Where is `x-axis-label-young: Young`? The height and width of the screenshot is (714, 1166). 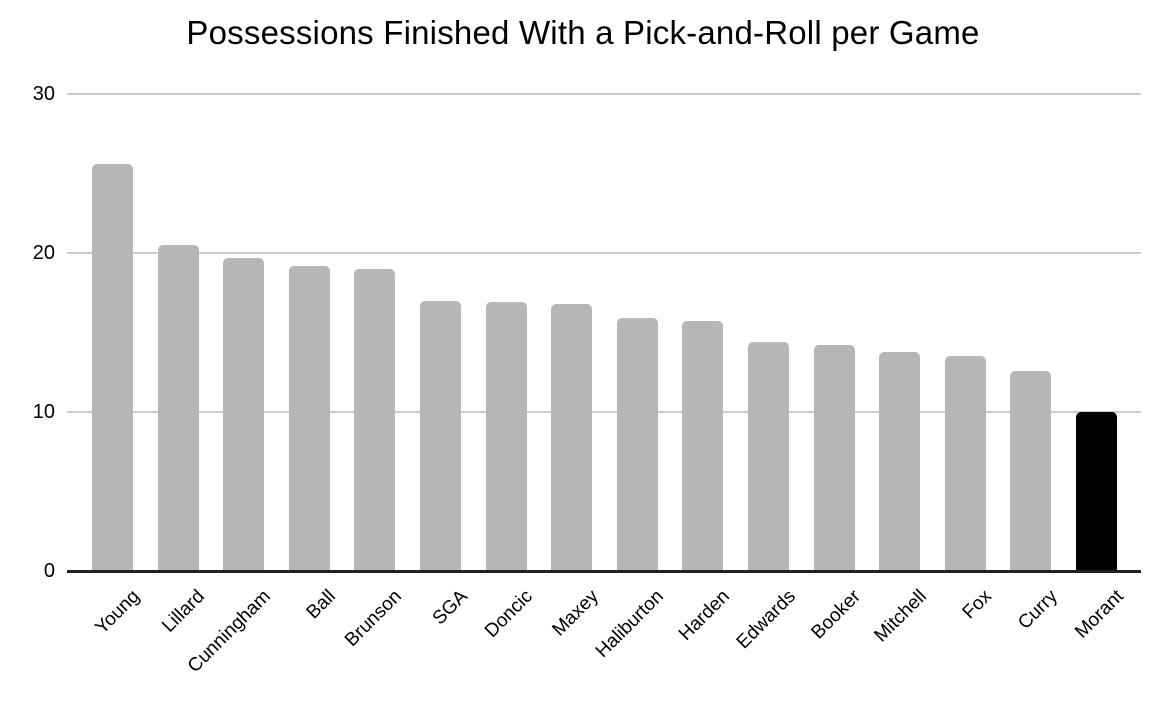
x-axis-label-young: Young is located at coordinates (117, 612).